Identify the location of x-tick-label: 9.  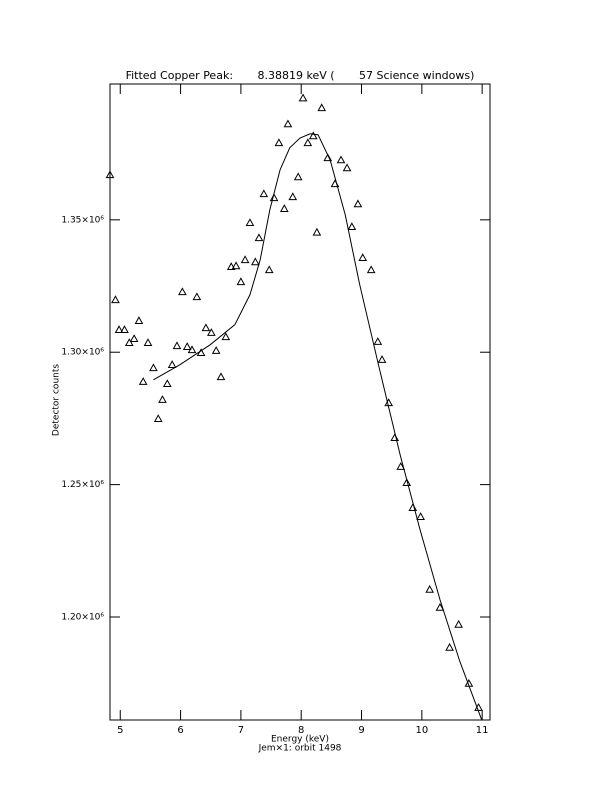
(361, 730).